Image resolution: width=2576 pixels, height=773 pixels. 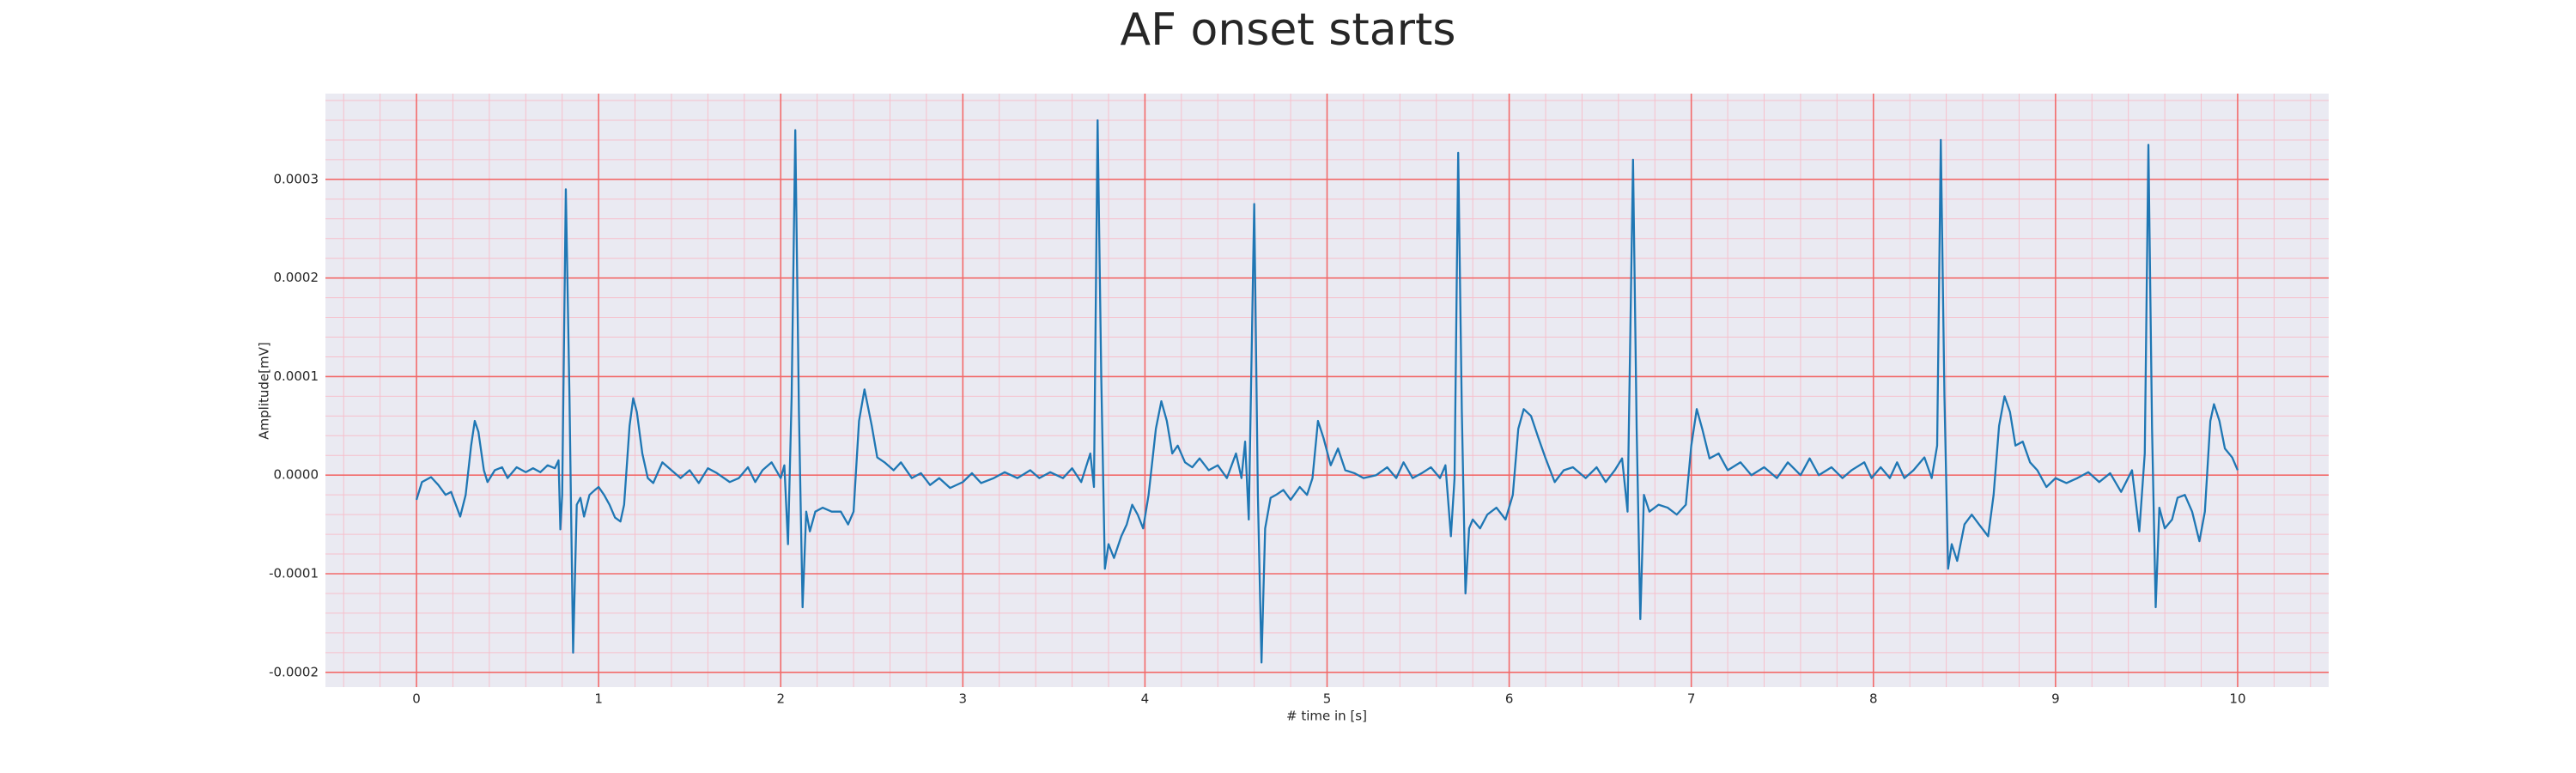 I want to click on x-tick-label: 10, so click(x=2237, y=699).